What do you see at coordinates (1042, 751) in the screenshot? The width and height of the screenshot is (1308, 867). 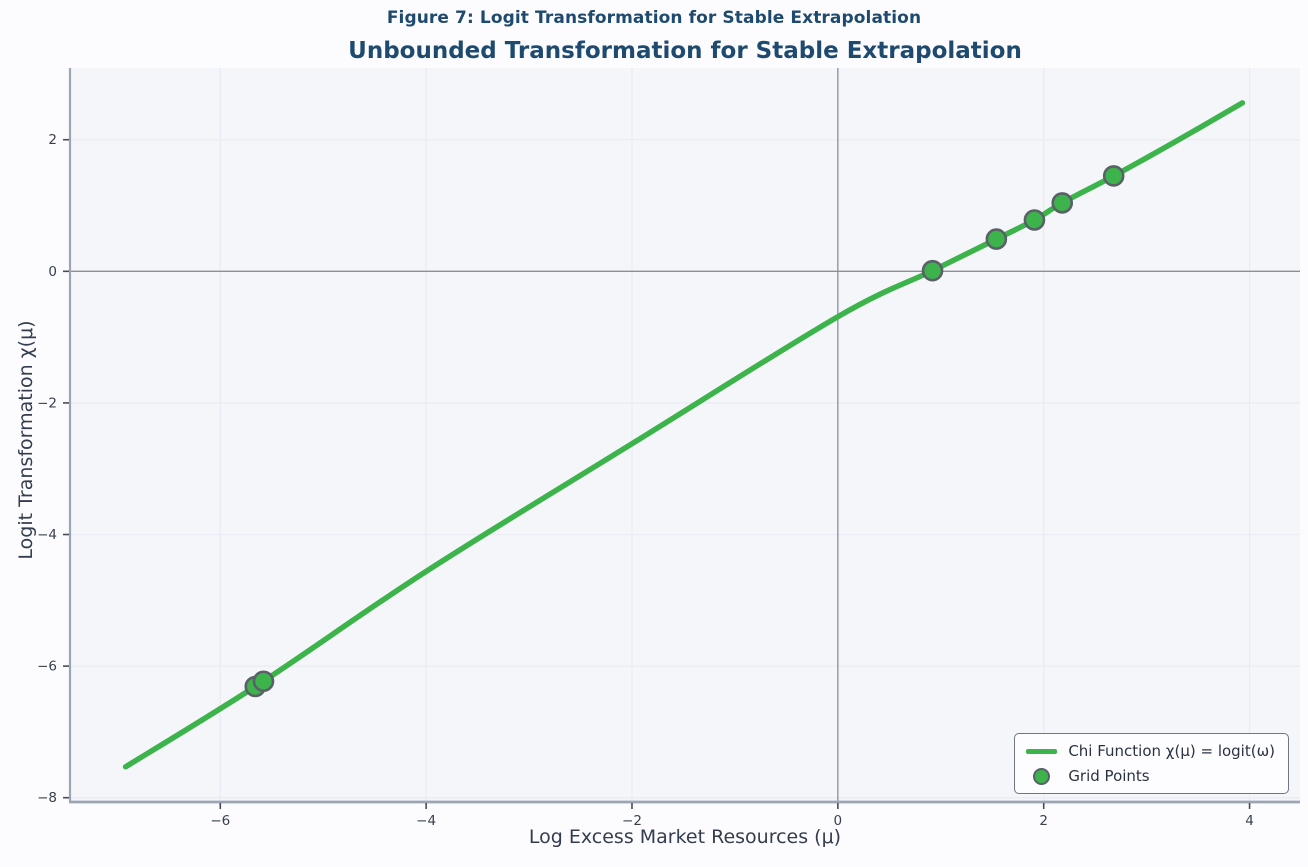 I see `legend-line-swatch` at bounding box center [1042, 751].